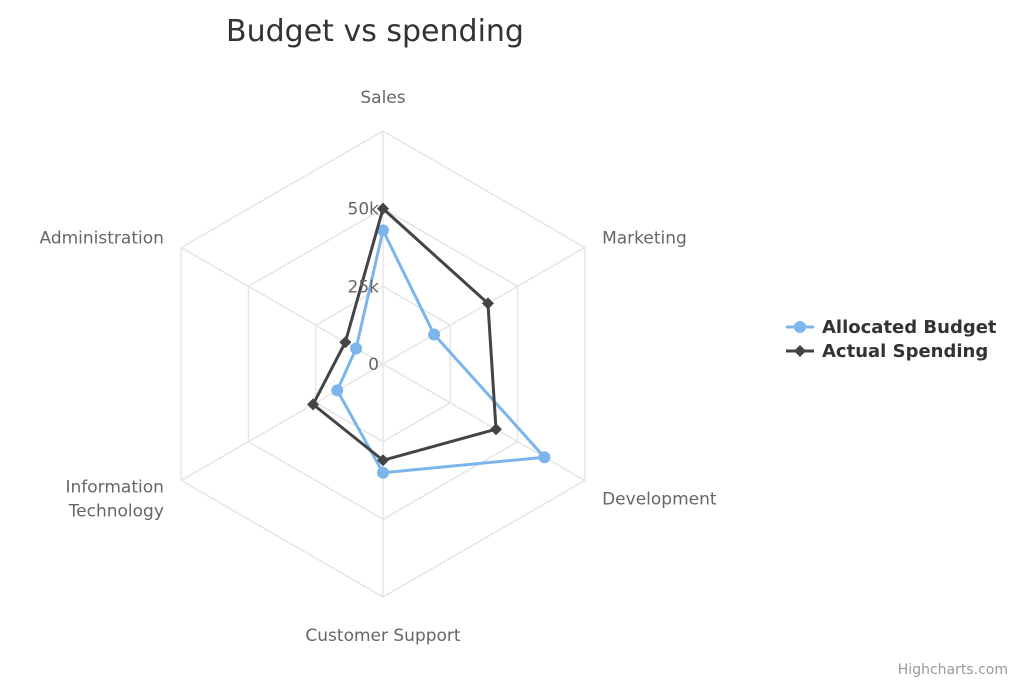 This screenshot has width=1024, height=683. What do you see at coordinates (114, 488) in the screenshot?
I see `category-label-4-line-0: Information` at bounding box center [114, 488].